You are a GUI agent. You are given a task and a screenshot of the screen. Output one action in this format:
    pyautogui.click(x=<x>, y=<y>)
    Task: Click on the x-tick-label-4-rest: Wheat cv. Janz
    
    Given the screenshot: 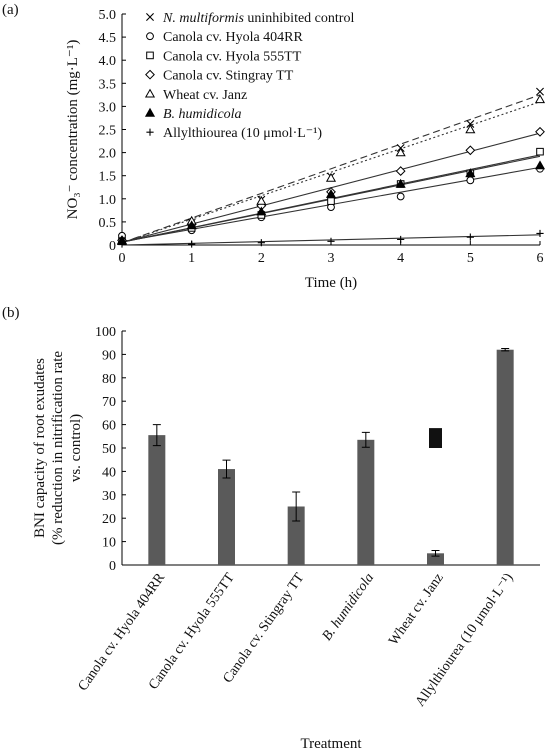 What is the action you would take?
    pyautogui.click(x=416, y=610)
    